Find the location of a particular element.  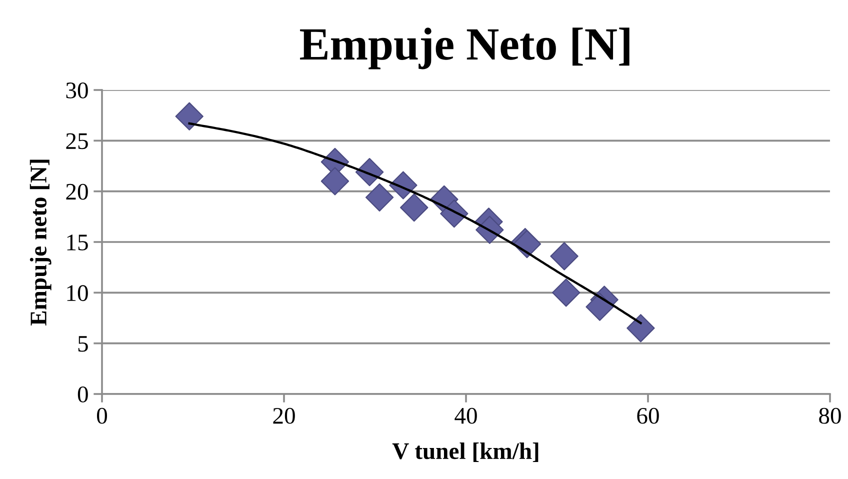

y-tick-label: 30 is located at coordinates (77, 90).